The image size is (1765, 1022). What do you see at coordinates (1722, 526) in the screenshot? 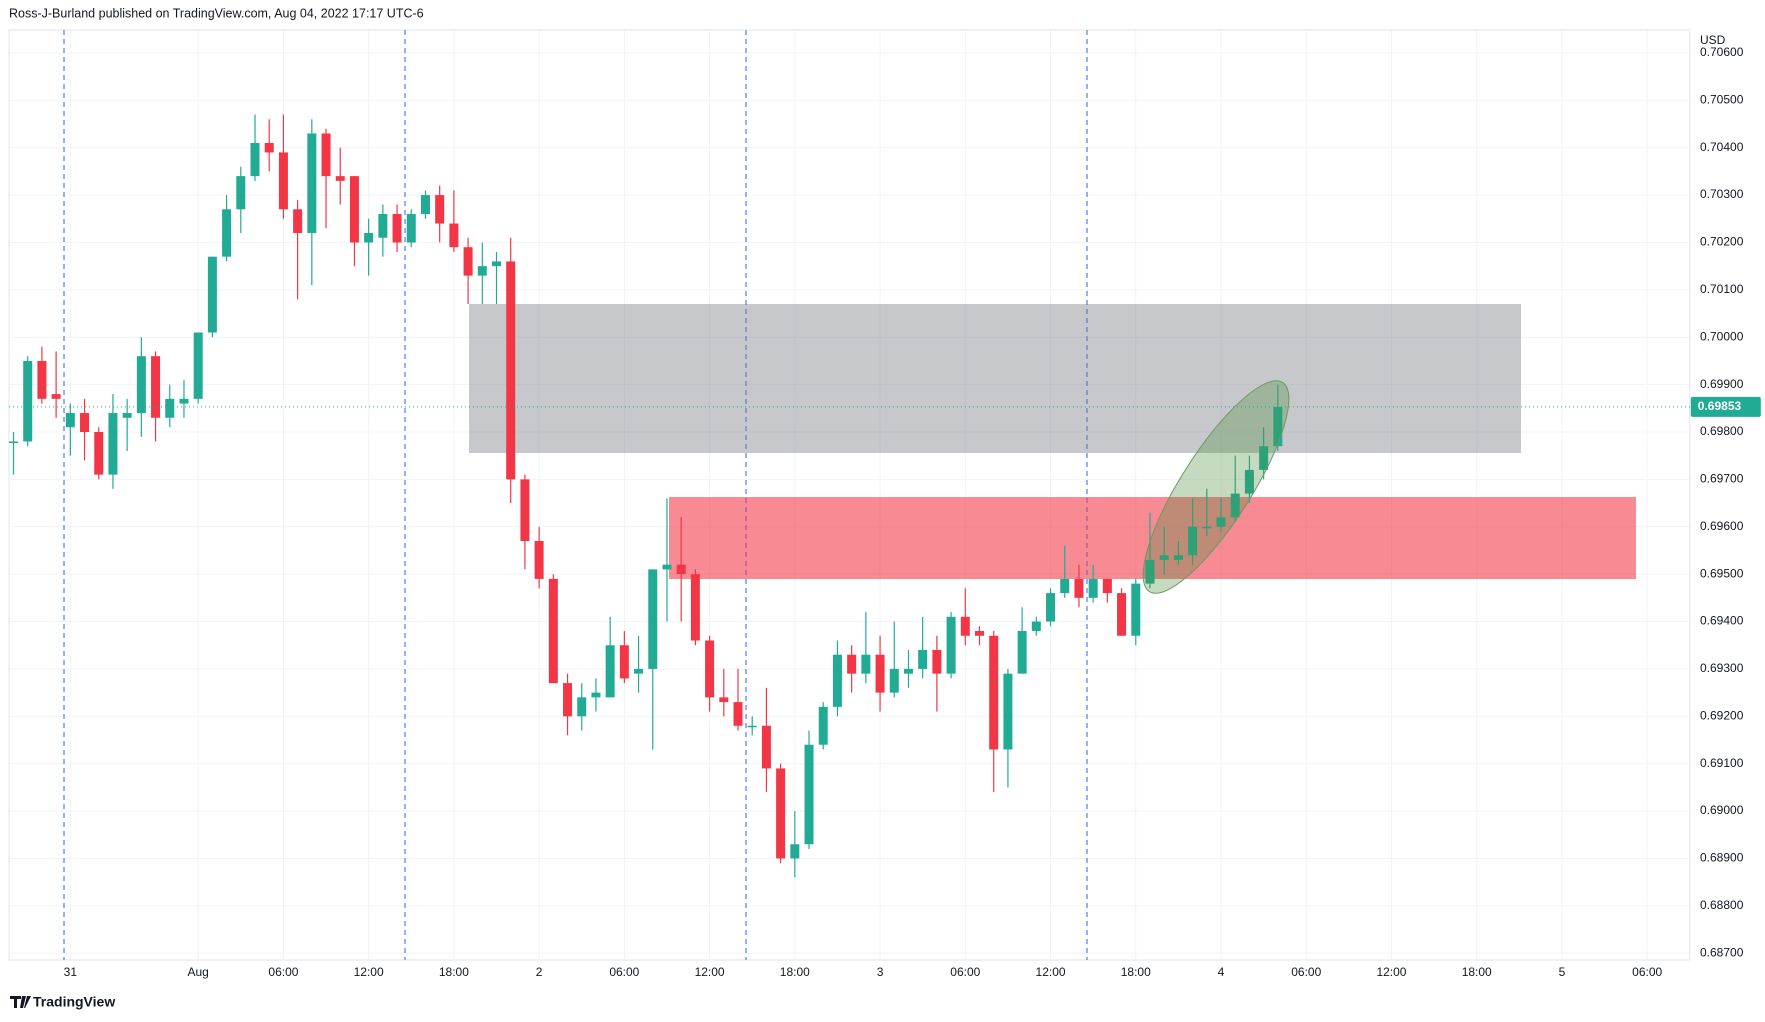
I see `y-tick-label: 0.69600` at bounding box center [1722, 526].